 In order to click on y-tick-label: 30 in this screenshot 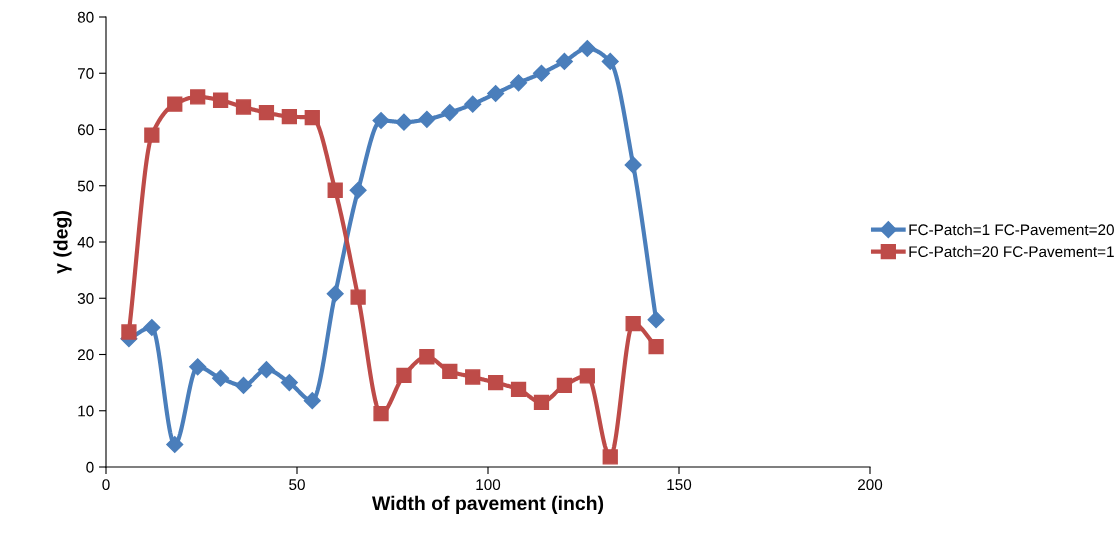, I will do `click(85, 298)`.